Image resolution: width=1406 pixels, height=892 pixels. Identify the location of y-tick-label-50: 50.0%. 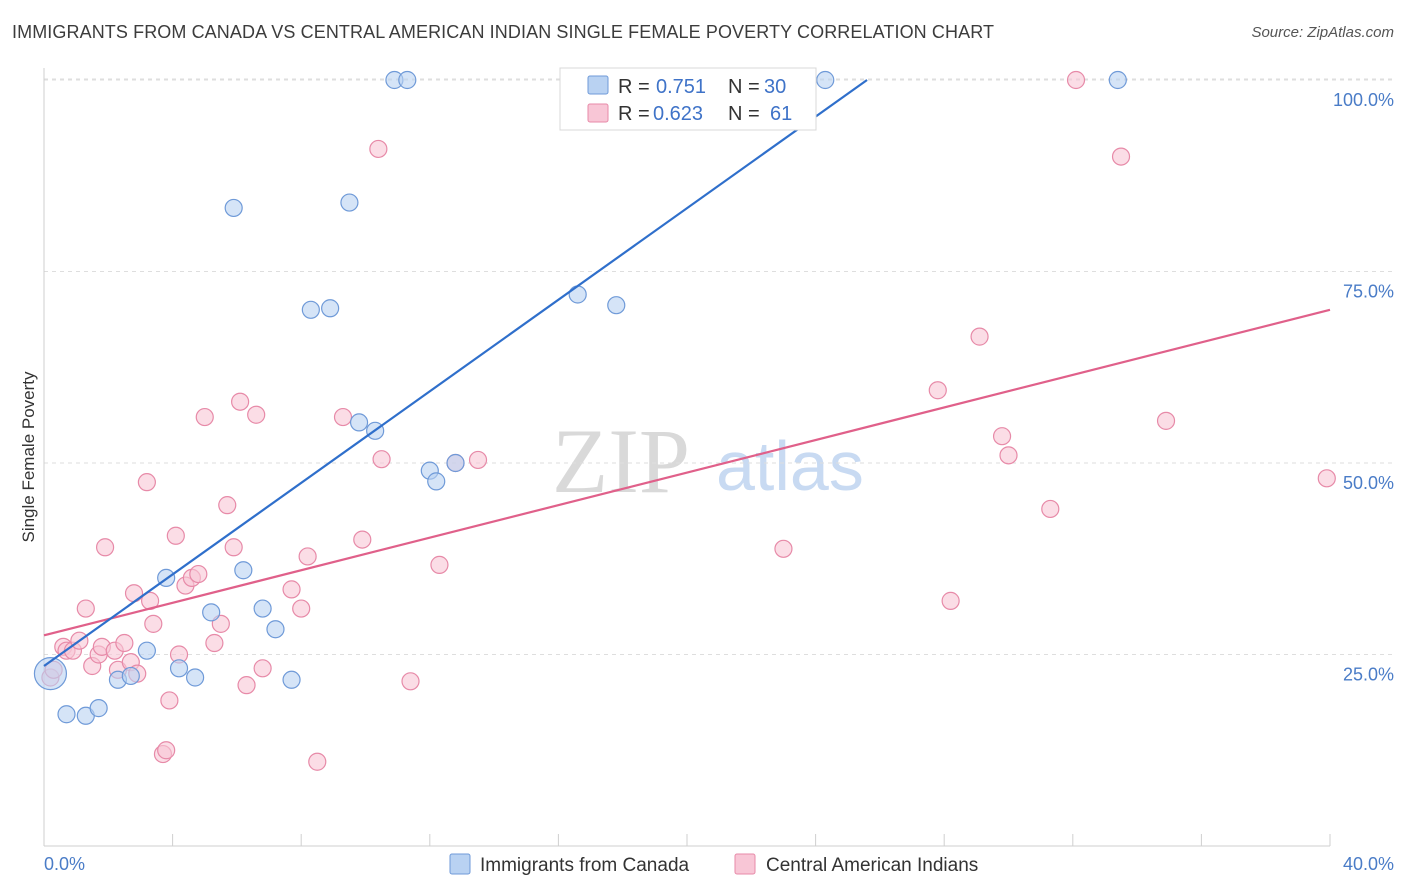
(1368, 483).